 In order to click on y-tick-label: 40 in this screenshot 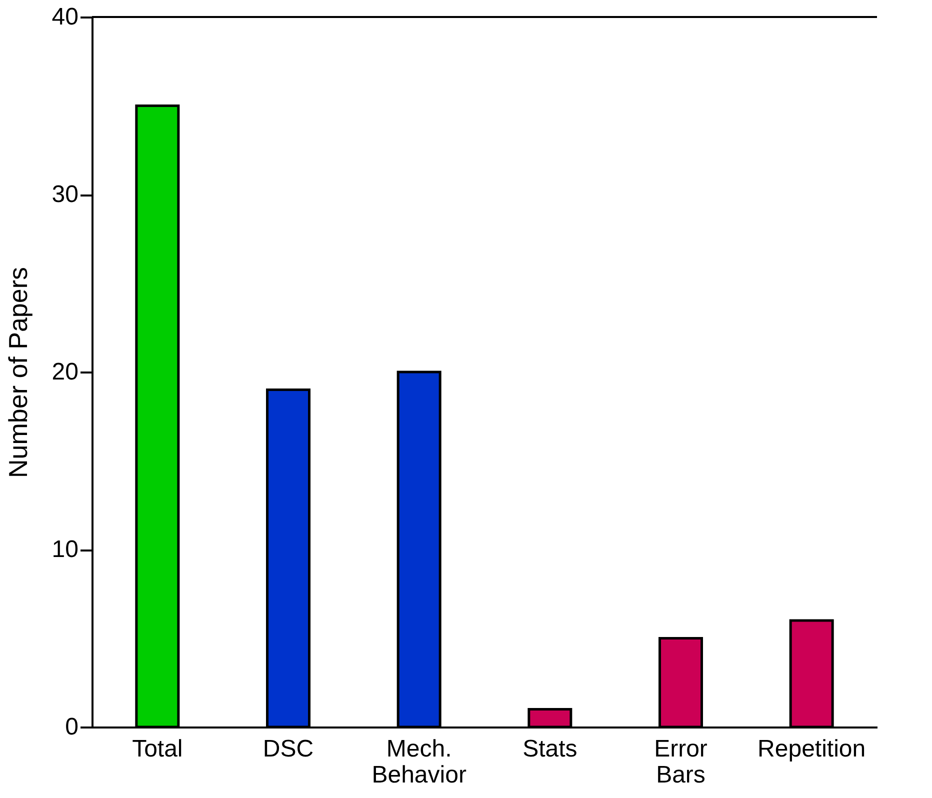, I will do `click(65, 17)`.